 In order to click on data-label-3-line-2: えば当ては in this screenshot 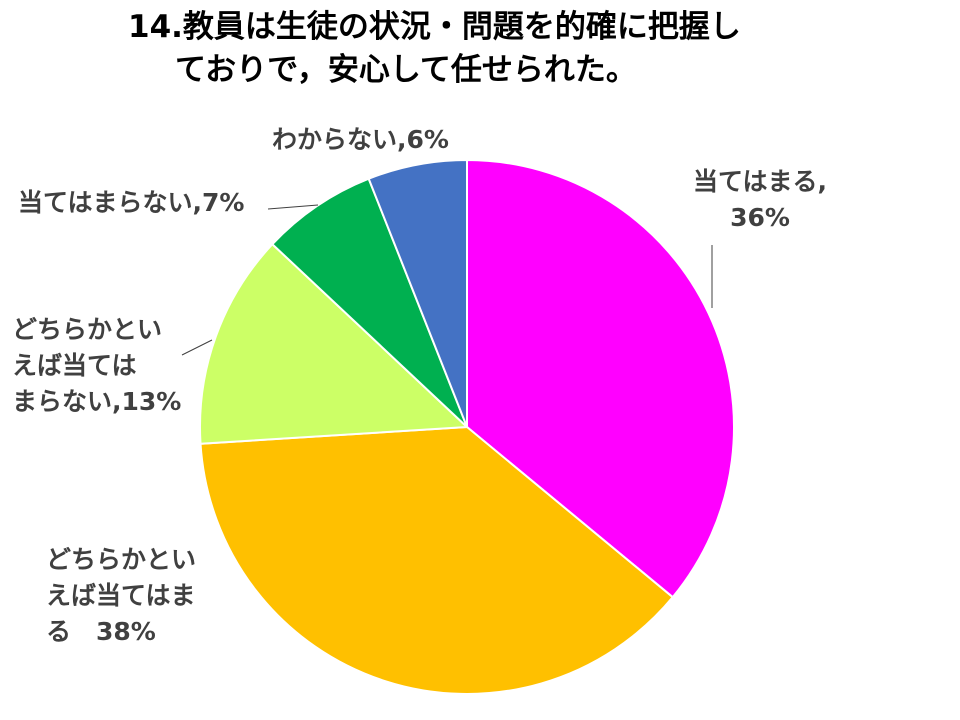, I will do `click(74, 365)`.